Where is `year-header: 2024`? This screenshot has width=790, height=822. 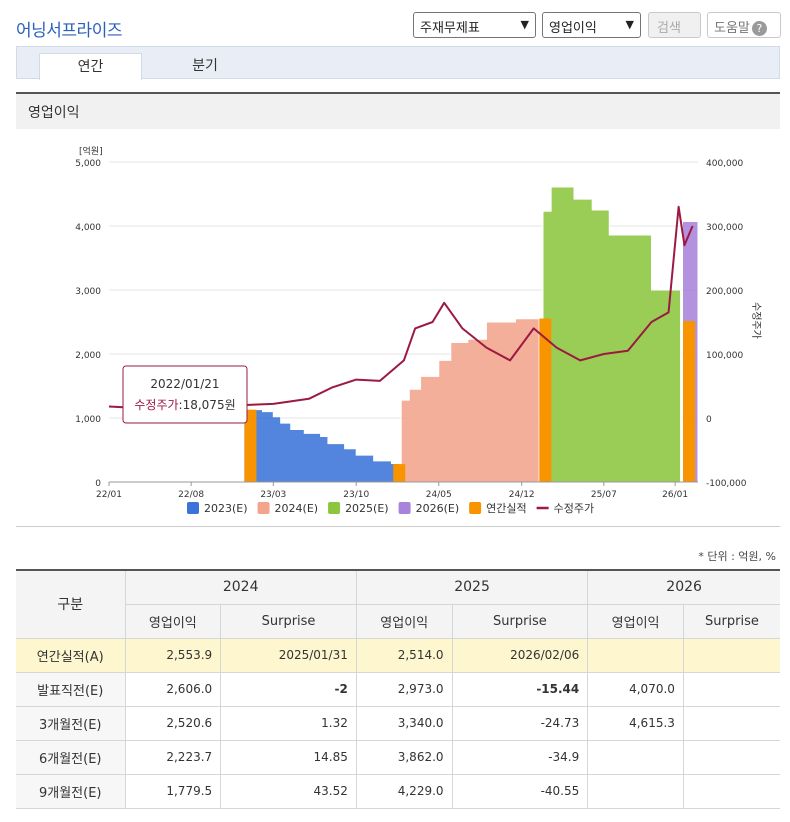 year-header: 2024 is located at coordinates (240, 587).